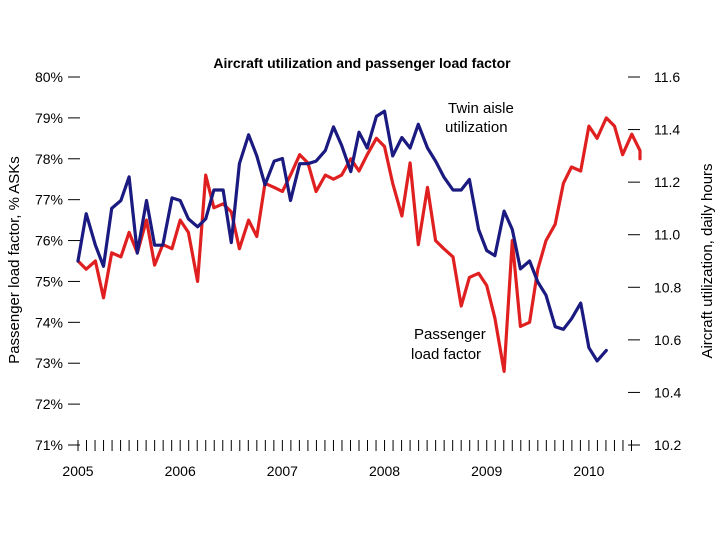 This screenshot has width=720, height=540. I want to click on x-tick-label: 2010, so click(588, 471).